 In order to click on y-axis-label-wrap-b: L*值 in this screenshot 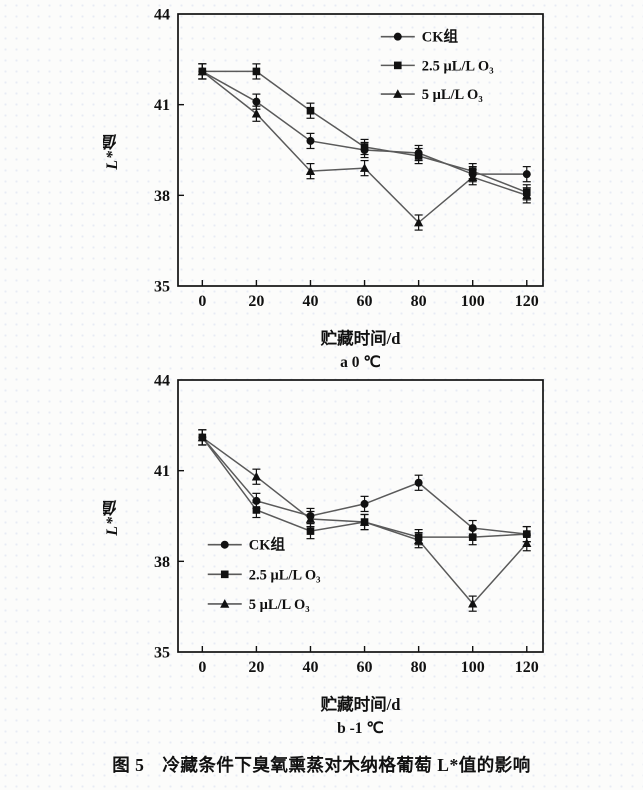, I will do `click(113, 517)`.